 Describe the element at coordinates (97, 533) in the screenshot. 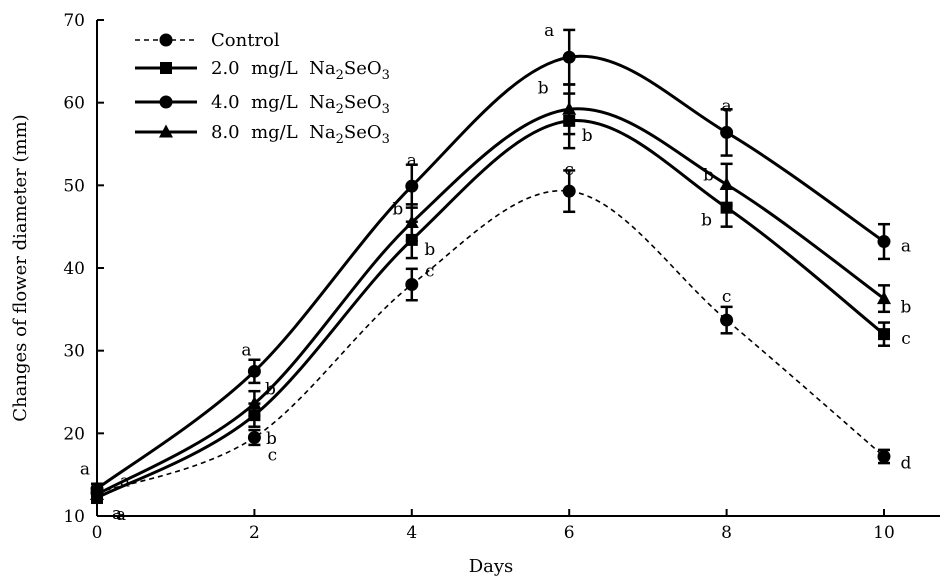

I see `x-tick-label: 0` at that location.